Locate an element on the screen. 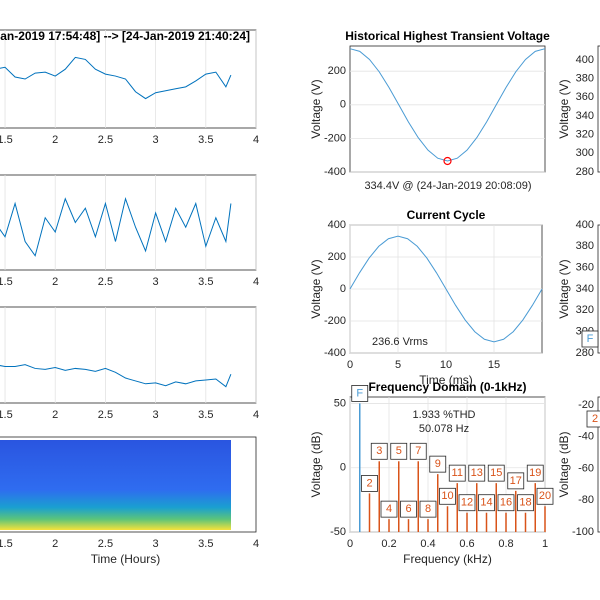 This screenshot has width=600, height=600. harmonic-label: 15 is located at coordinates (496, 473).